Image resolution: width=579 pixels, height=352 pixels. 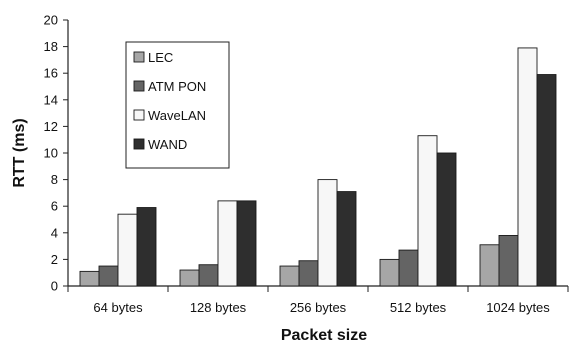 I want to click on y-tick-label: 10, so click(x=51, y=153).